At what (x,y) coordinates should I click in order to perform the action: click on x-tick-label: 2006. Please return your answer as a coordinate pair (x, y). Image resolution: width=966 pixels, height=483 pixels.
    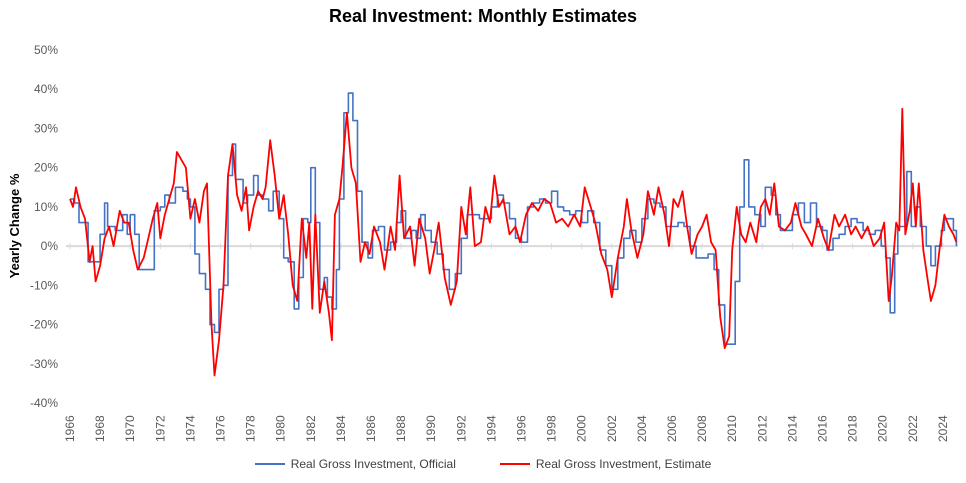
    Looking at the image, I should click on (672, 428).